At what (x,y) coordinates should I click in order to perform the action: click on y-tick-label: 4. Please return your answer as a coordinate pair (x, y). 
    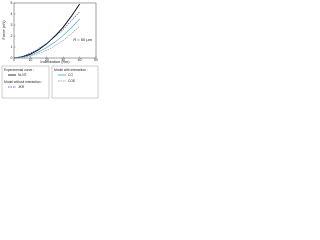
    Looking at the image, I should click on (12, 14).